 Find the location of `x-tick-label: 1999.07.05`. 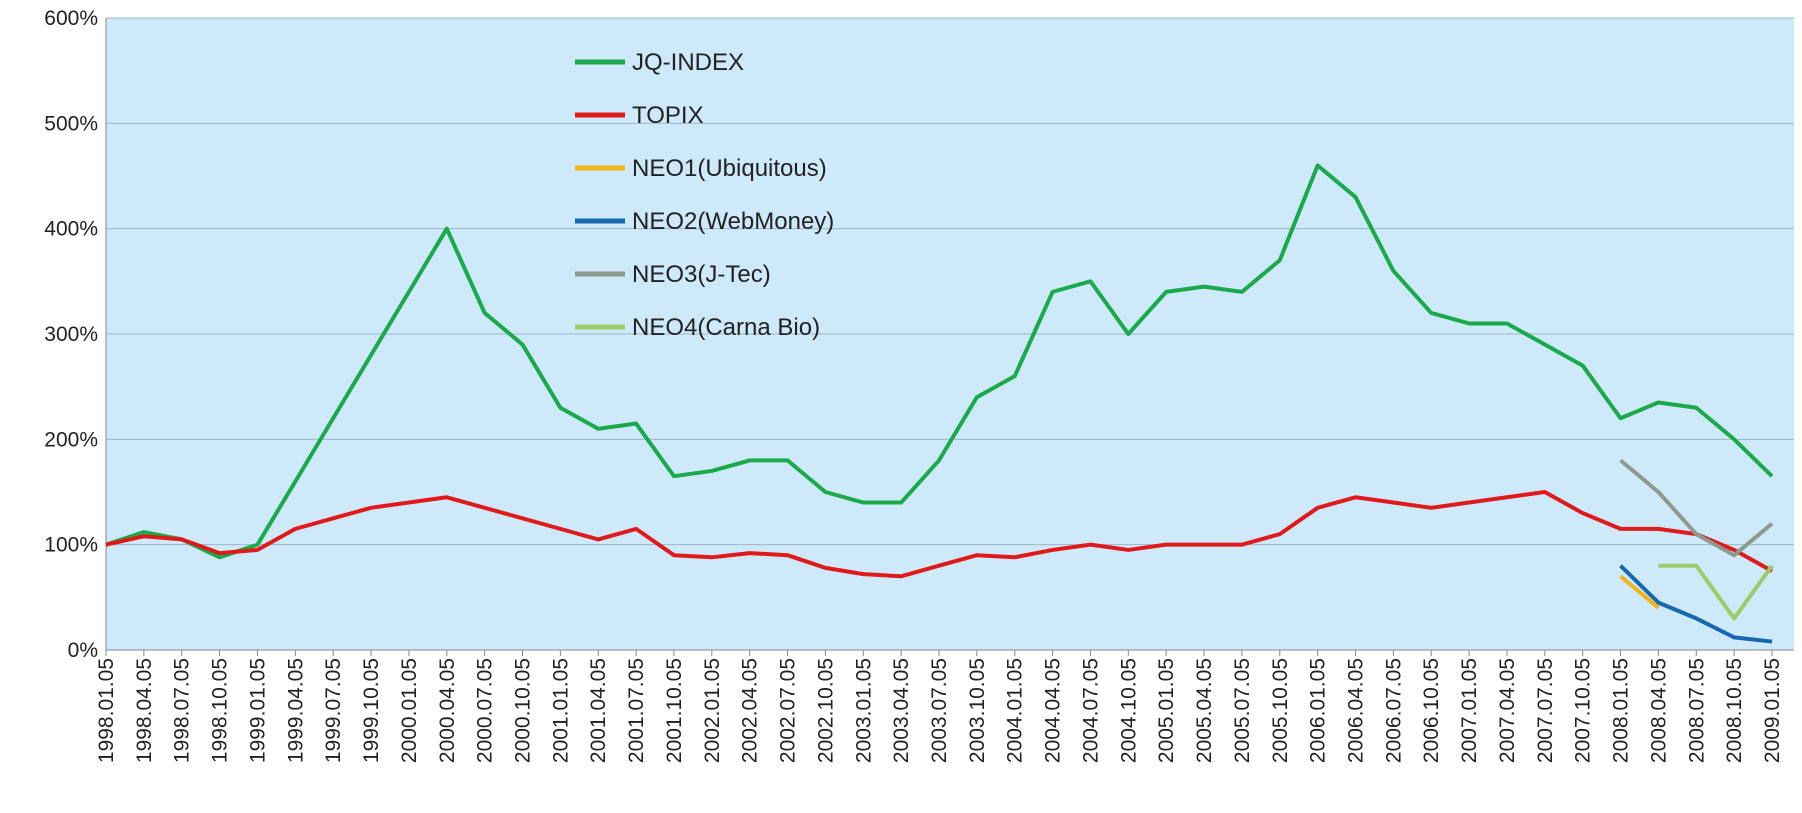

x-tick-label: 1999.07.05 is located at coordinates (333, 710).